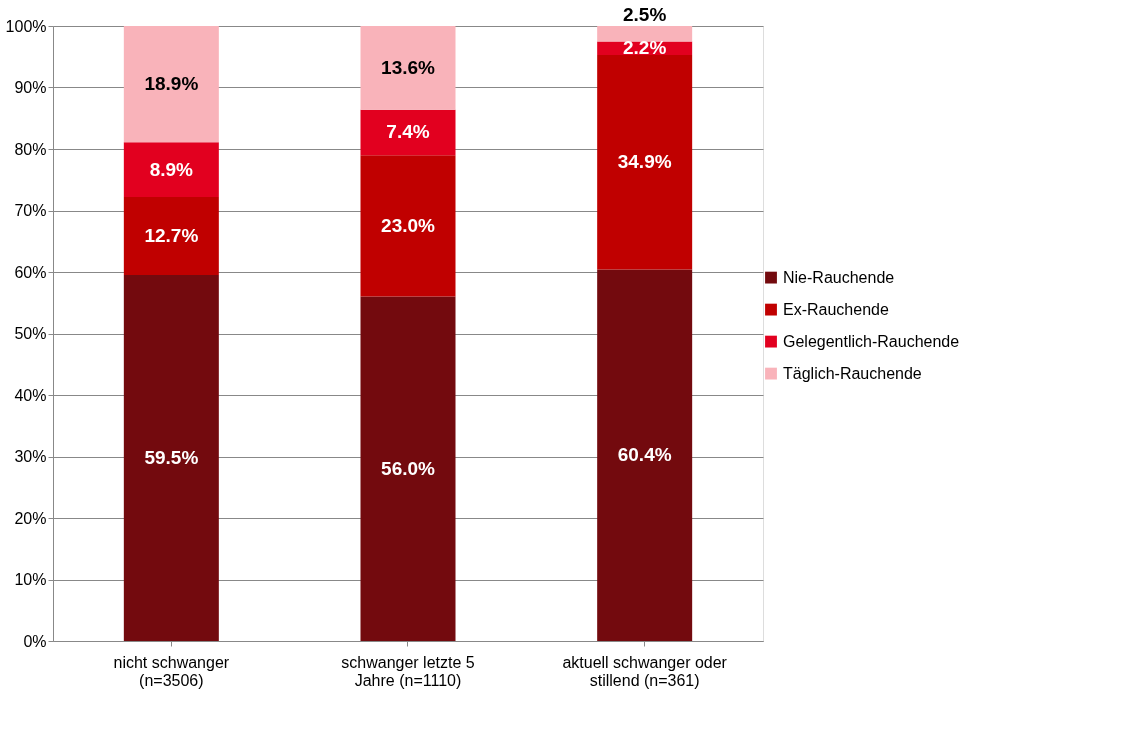 This screenshot has height=740, width=1132. What do you see at coordinates (30, 333) in the screenshot?
I see `y-tick-label: 50%` at bounding box center [30, 333].